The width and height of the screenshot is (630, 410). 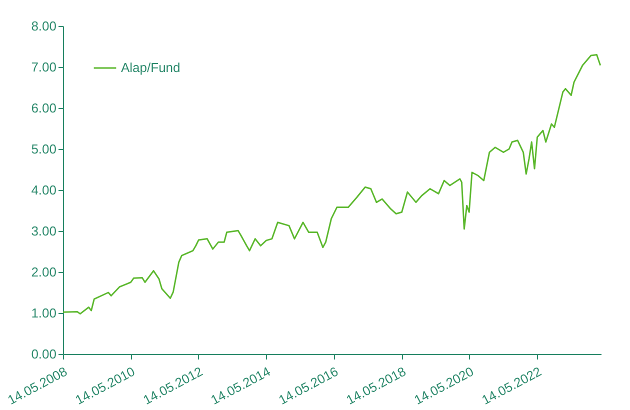 I want to click on y-tick-label: 4.00, so click(x=43, y=190).